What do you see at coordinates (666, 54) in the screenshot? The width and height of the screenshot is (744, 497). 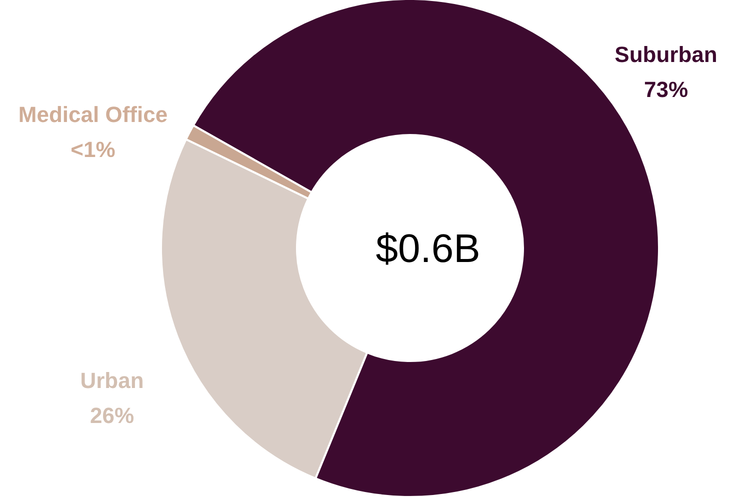 I see `slice-label: Suburban` at bounding box center [666, 54].